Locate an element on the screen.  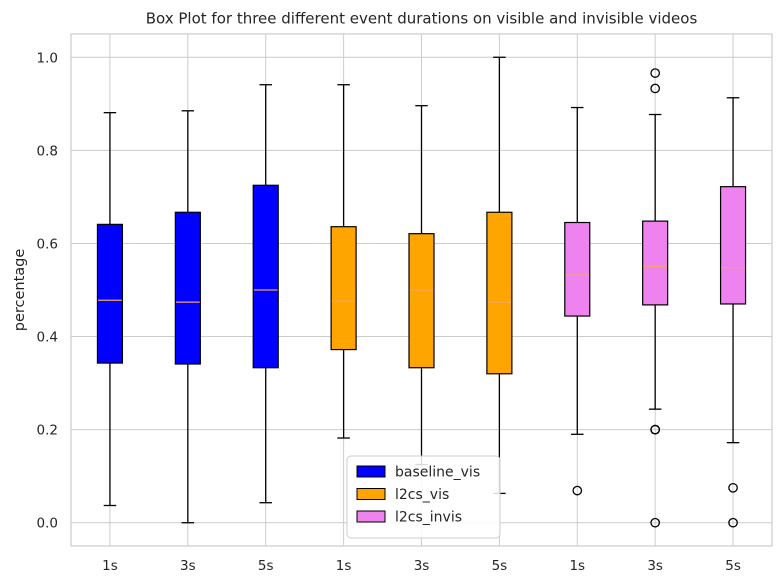
box-l2cs_invis-3s is located at coordinates (655, 298).